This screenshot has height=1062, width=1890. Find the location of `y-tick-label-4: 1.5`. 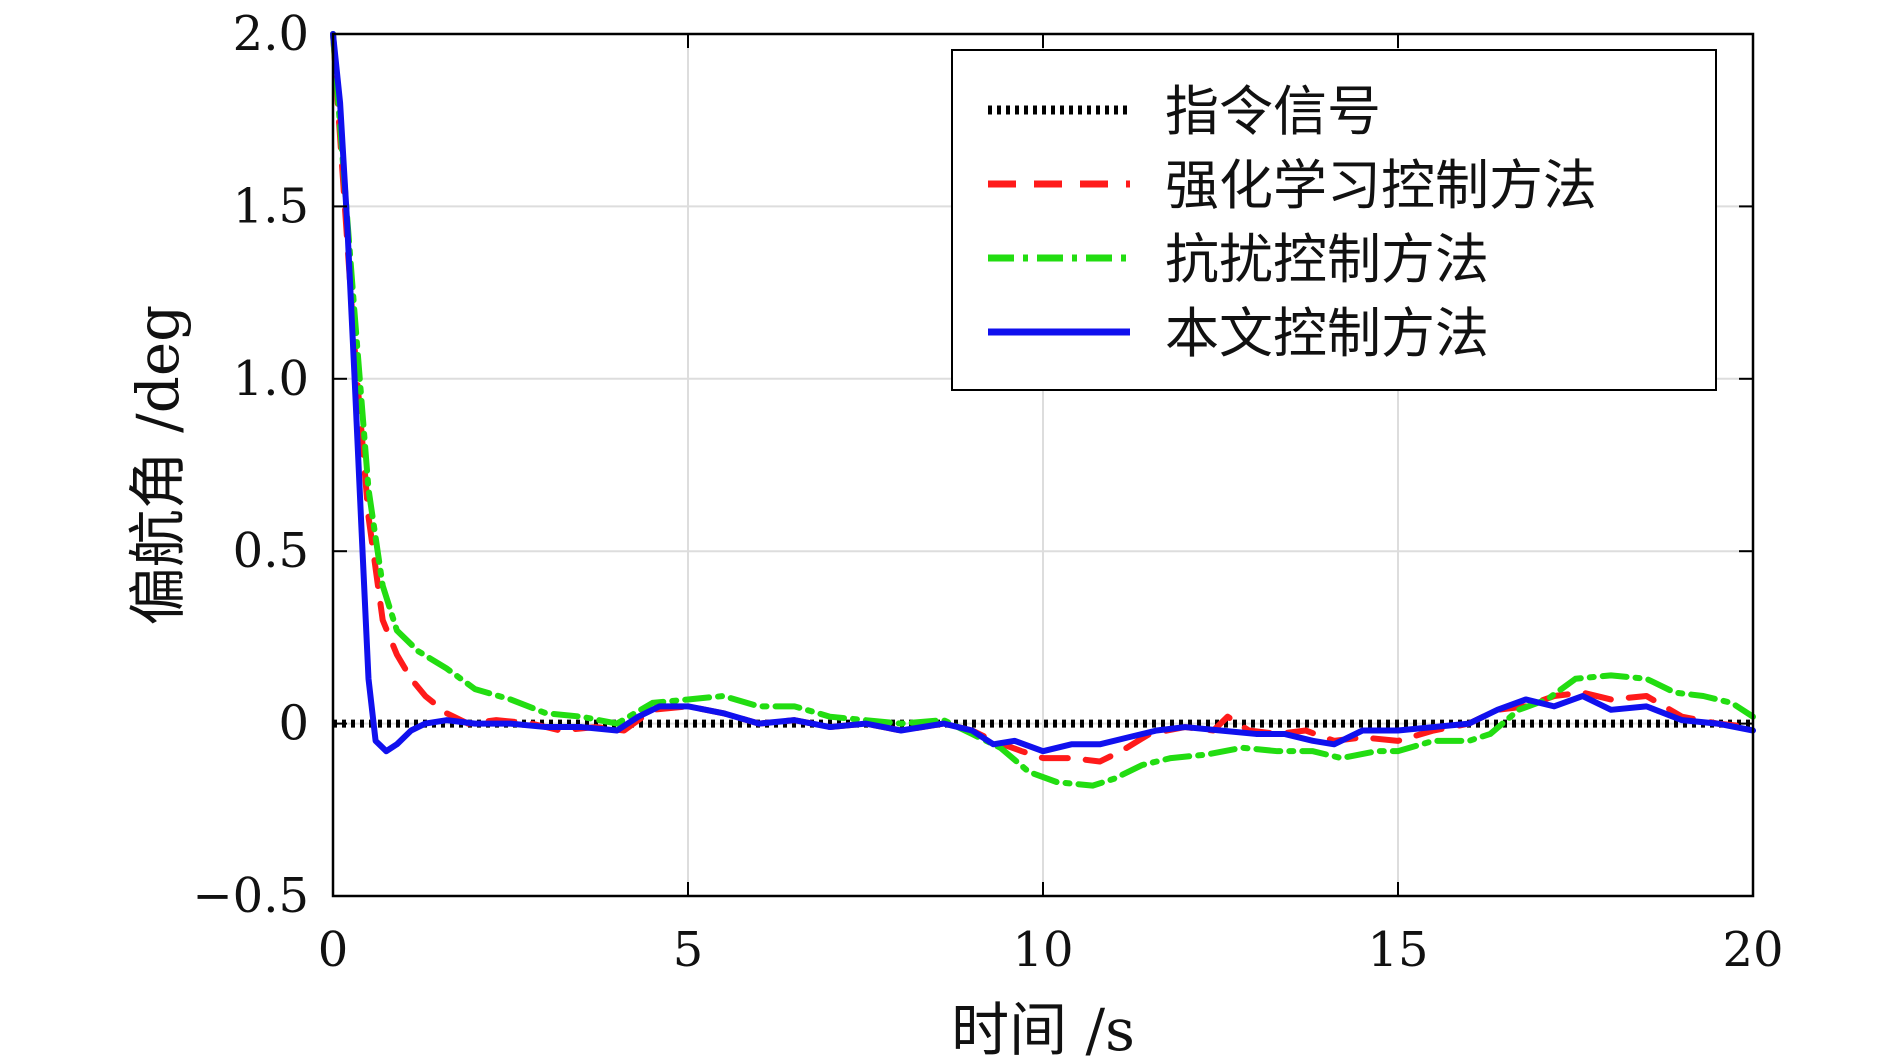

y-tick-label-4: 1.5 is located at coordinates (271, 206).